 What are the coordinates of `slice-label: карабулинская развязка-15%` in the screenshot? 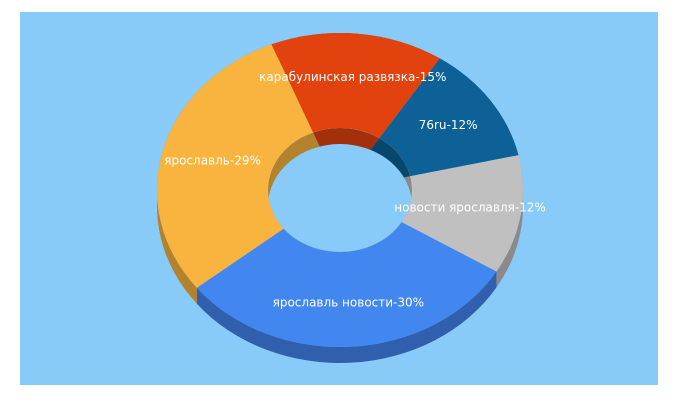 It's located at (352, 77).